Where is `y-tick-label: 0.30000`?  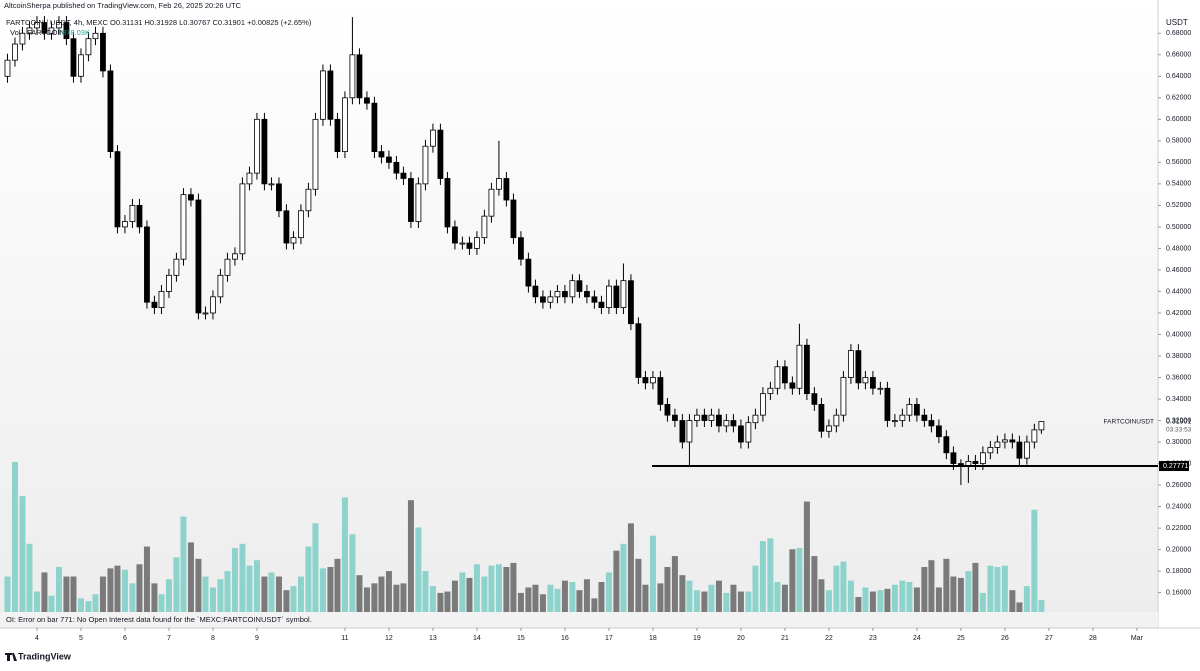
y-tick-label: 0.30000 is located at coordinates (1178, 442).